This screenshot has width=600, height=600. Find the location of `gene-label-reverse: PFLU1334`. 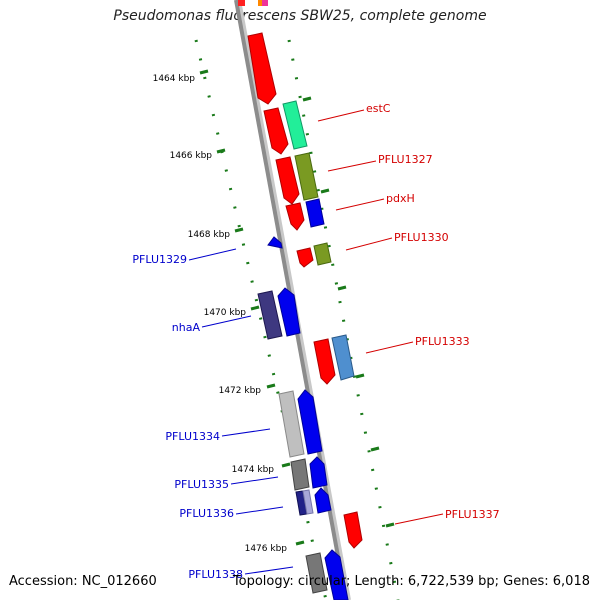

gene-label-reverse: PFLU1334 is located at coordinates (192, 436).